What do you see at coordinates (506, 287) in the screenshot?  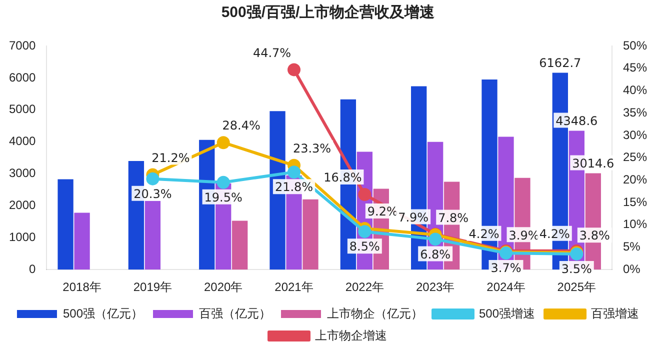 I see `x-tick-label: 2024年` at bounding box center [506, 287].